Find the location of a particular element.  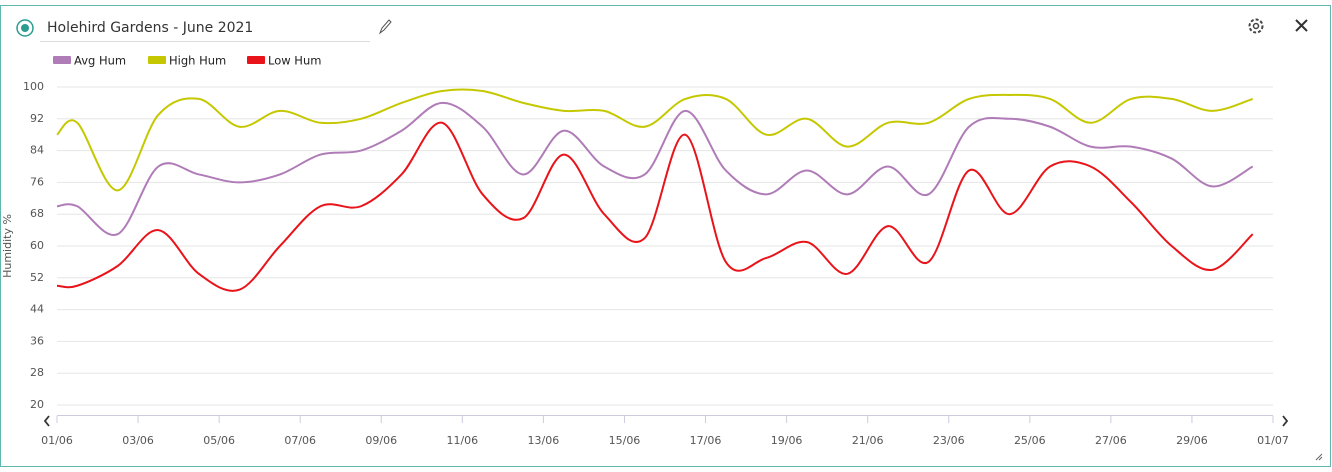

x-tick-label: 25/06 is located at coordinates (1030, 440).